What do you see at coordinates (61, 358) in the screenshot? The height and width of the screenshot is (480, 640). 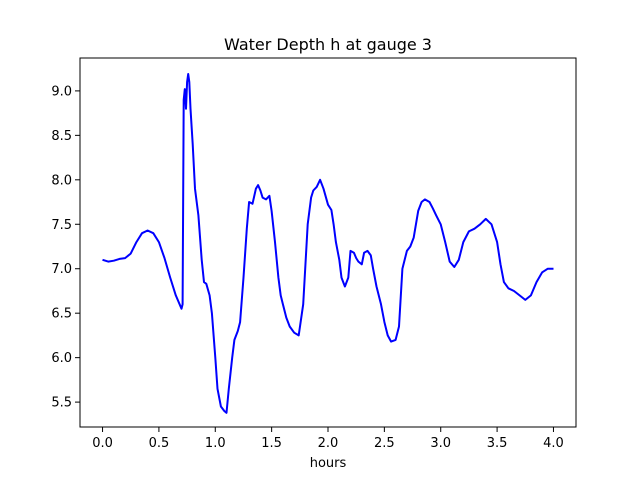 I see `y-tick-label: 6.0` at bounding box center [61, 358].